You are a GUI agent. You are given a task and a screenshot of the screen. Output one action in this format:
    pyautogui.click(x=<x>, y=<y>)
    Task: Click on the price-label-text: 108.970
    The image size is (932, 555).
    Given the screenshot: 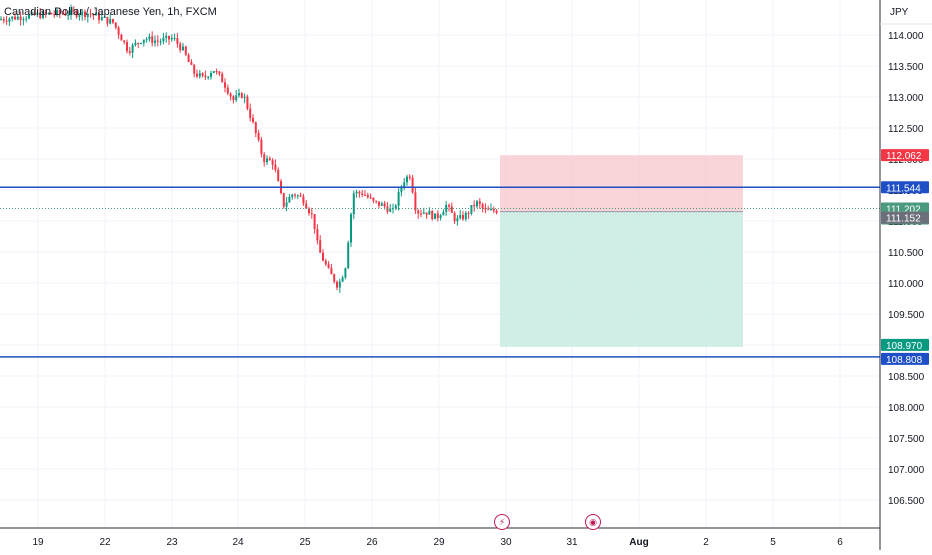 What is the action you would take?
    pyautogui.click(x=904, y=346)
    